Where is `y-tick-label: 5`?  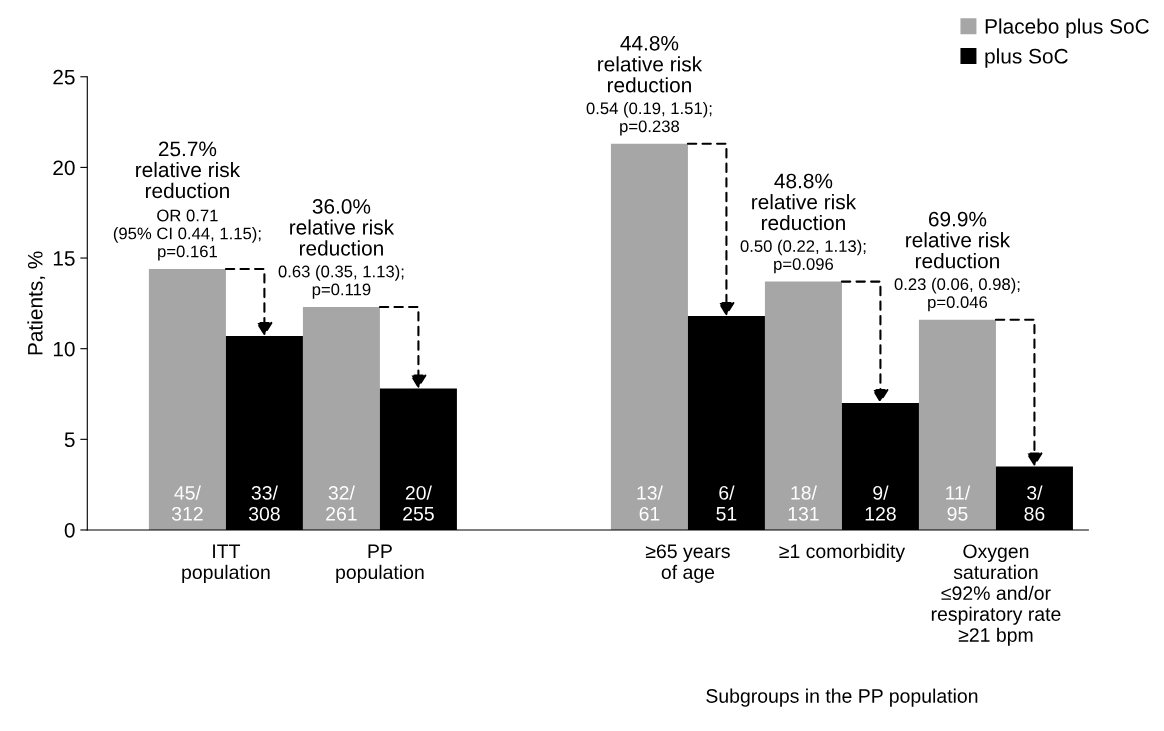 y-tick-label: 5 is located at coordinates (69, 440).